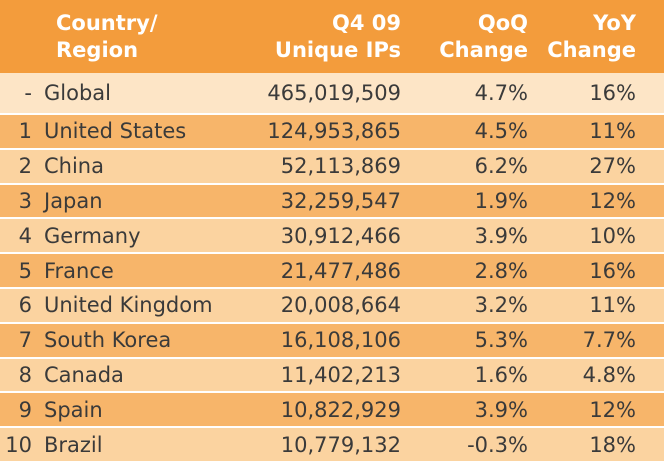 The width and height of the screenshot is (664, 463). Describe the element at coordinates (107, 23) in the screenshot. I see `header-country-line1: Country/` at that location.